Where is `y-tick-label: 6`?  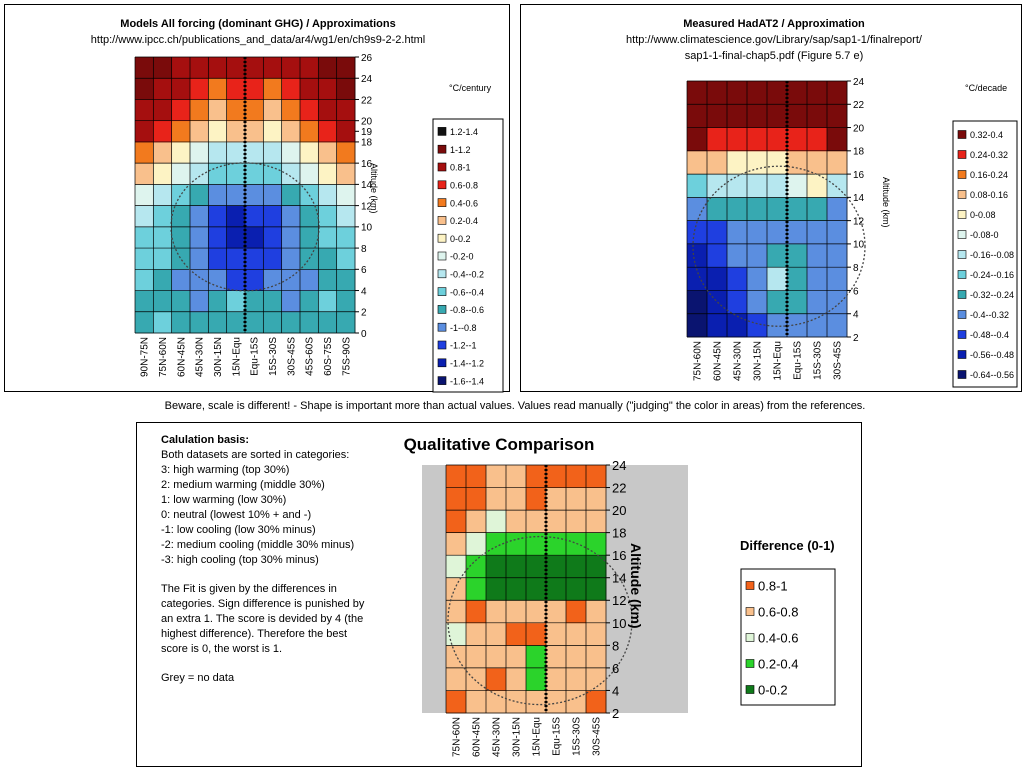
y-tick-label: 6 is located at coordinates (364, 270).